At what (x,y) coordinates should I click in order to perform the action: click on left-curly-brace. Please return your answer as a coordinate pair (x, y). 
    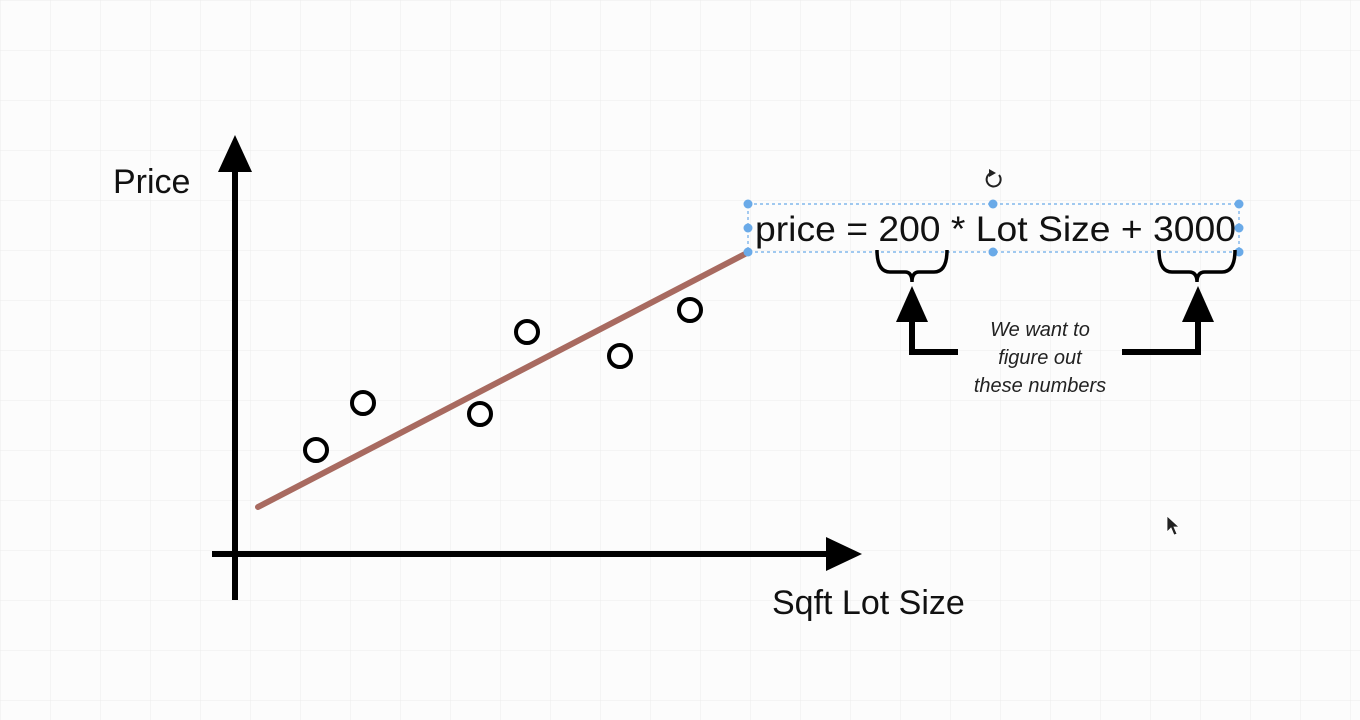
    Looking at the image, I should click on (912, 266).